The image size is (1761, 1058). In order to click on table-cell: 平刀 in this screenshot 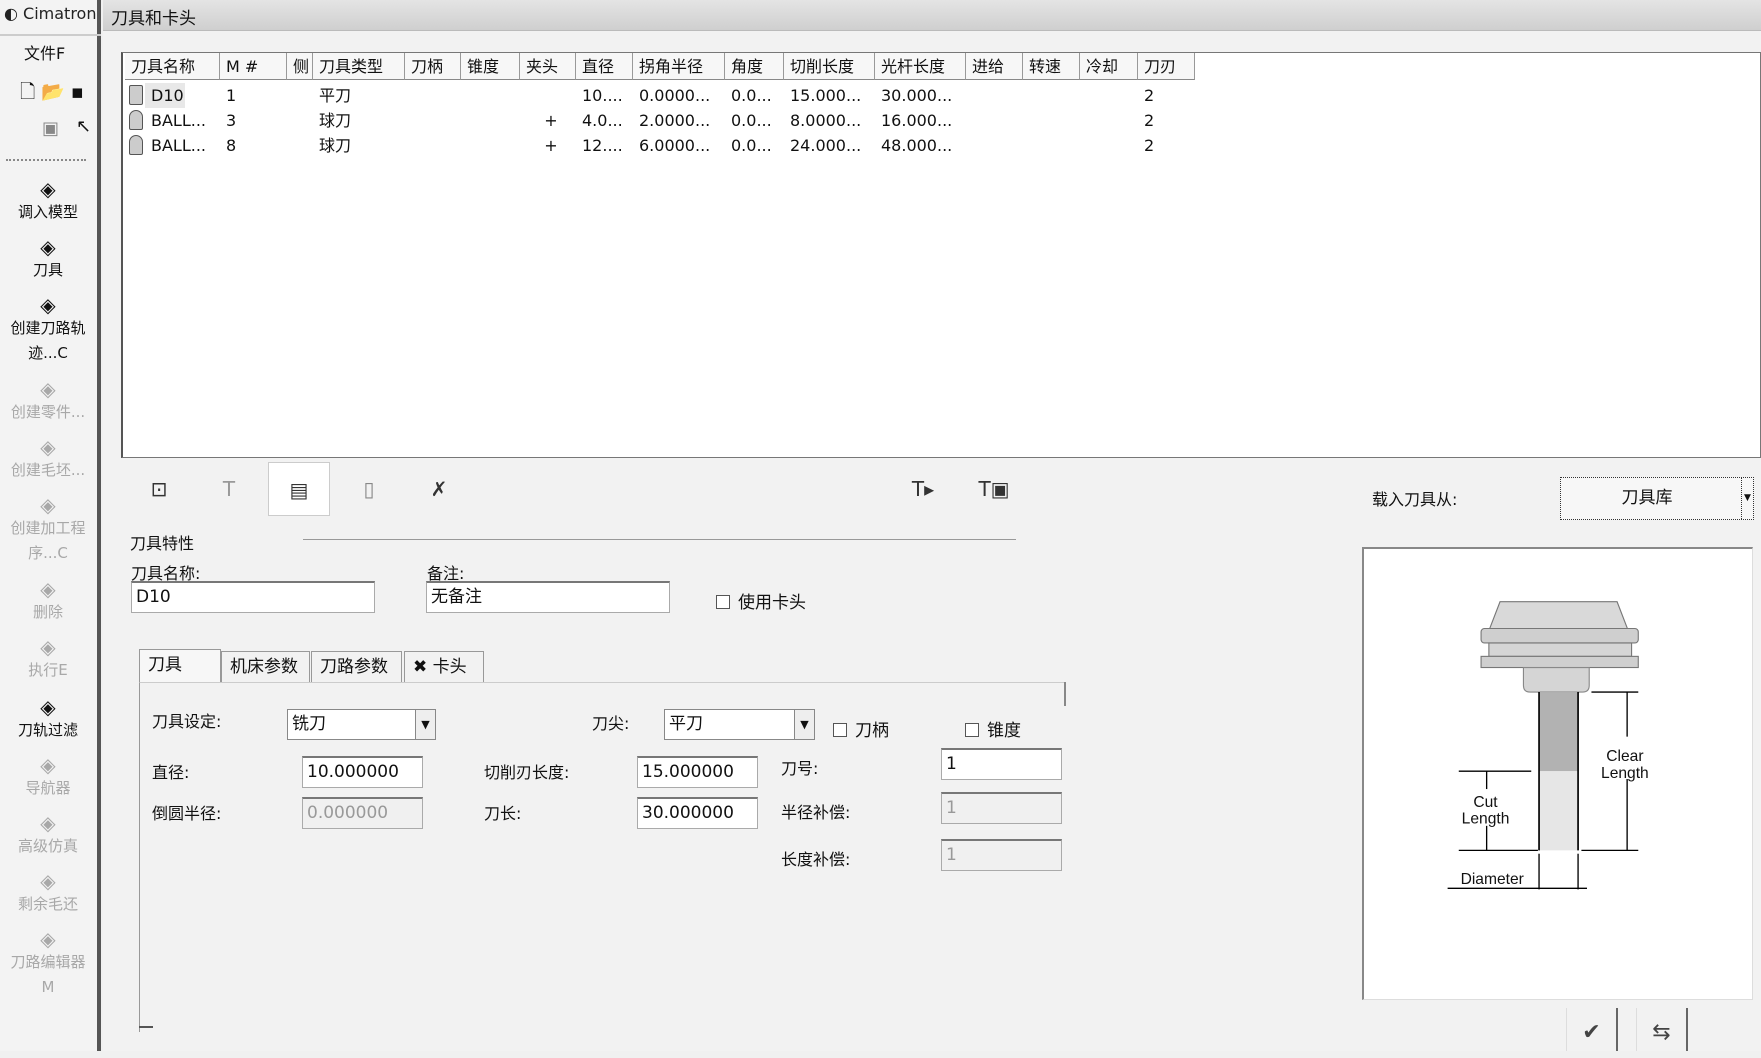, I will do `click(335, 95)`.